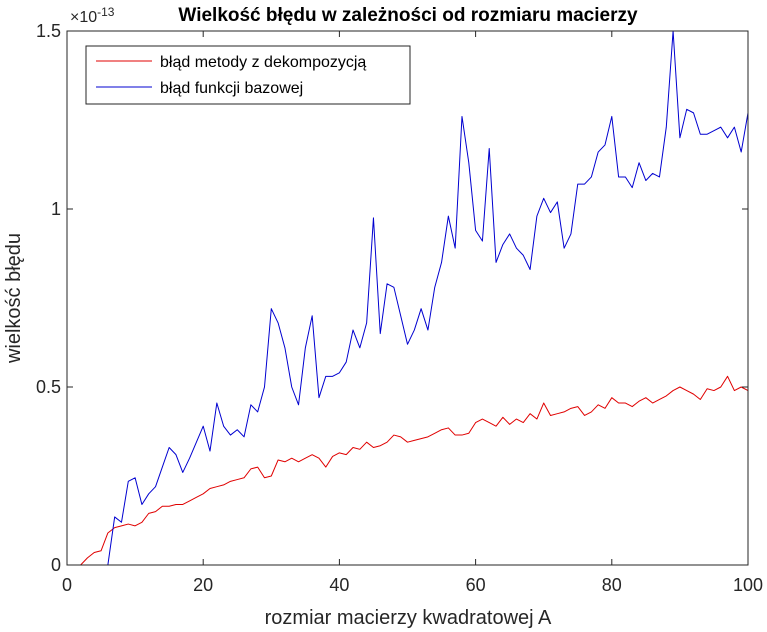 This screenshot has height=632, width=767. What do you see at coordinates (748, 585) in the screenshot?
I see `x-tick-label: 100` at bounding box center [748, 585].